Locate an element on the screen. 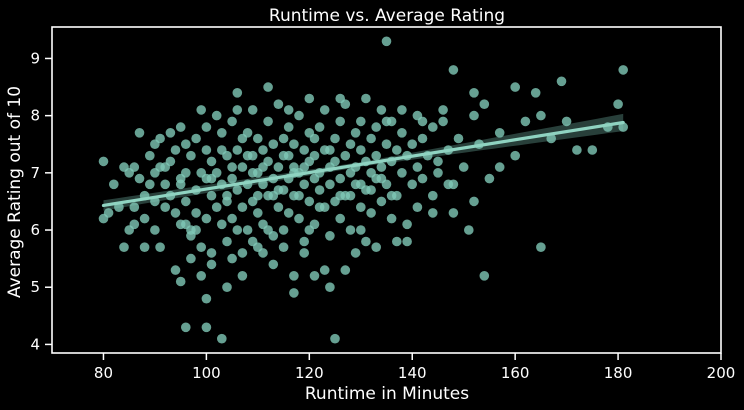 This screenshot has height=410, width=744. y-tick-label: 8 is located at coordinates (35, 116).